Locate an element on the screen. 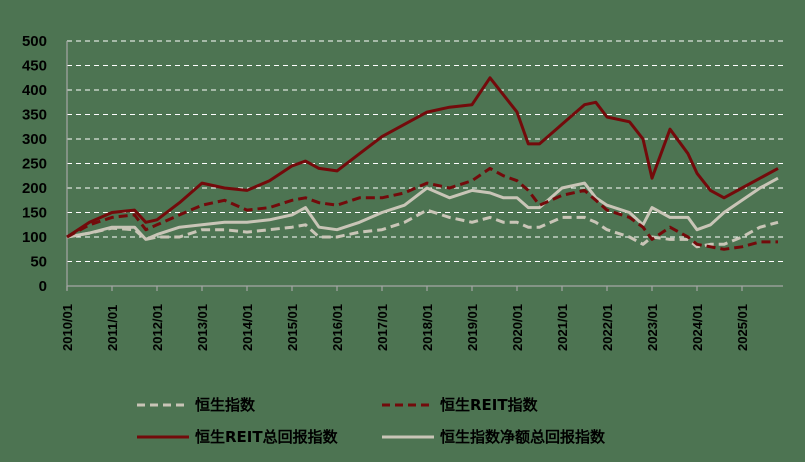 This screenshot has width=805, height=462. y-tick-label: 100 is located at coordinates (34, 237).